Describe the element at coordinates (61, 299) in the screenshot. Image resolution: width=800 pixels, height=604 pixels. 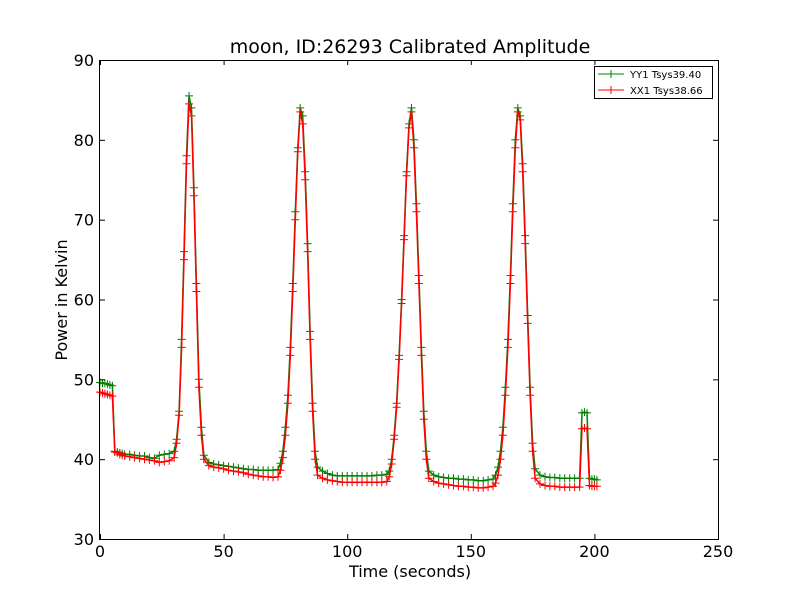
I see `y-axis-label: Power in Kelvin` at that location.